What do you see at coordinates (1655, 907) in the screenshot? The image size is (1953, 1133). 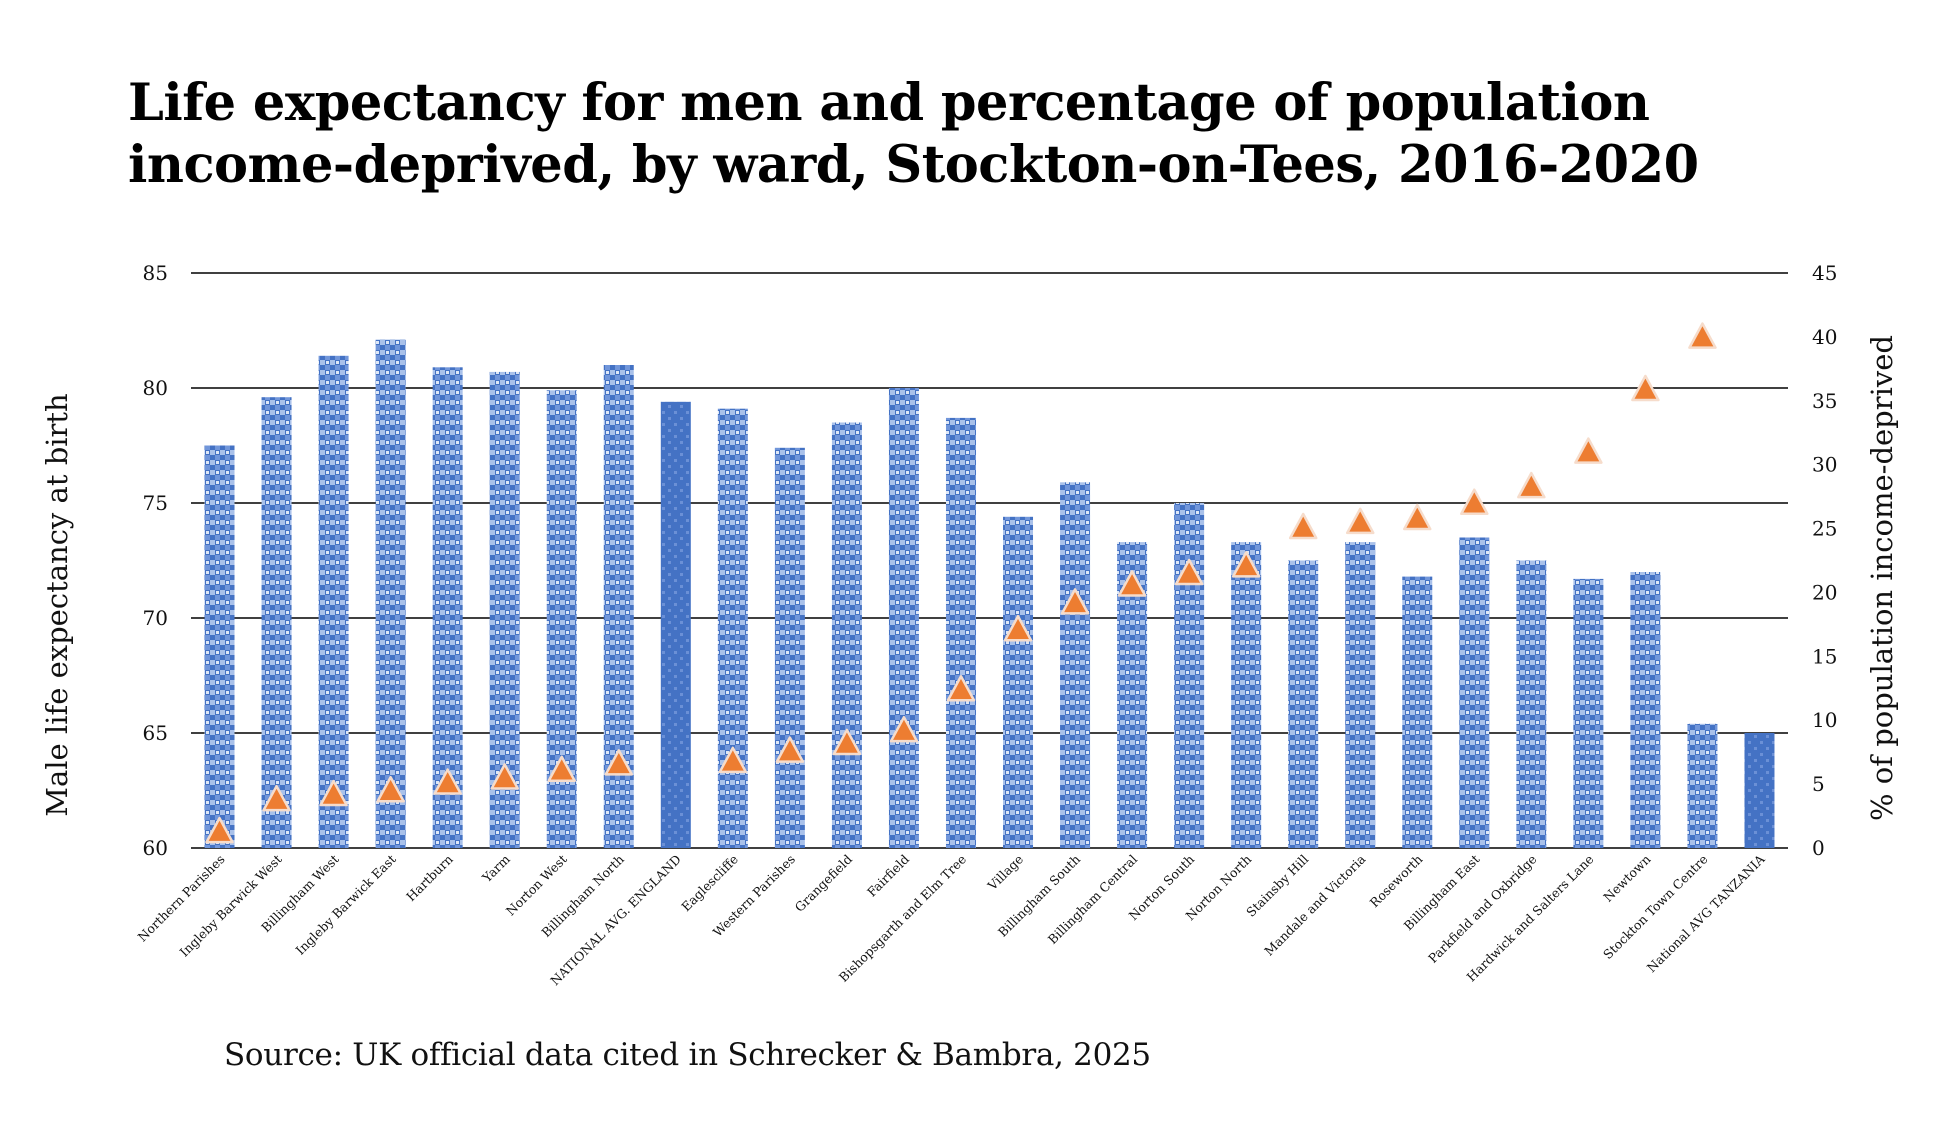 I see `category-label: Stockton Town Centre` at bounding box center [1655, 907].